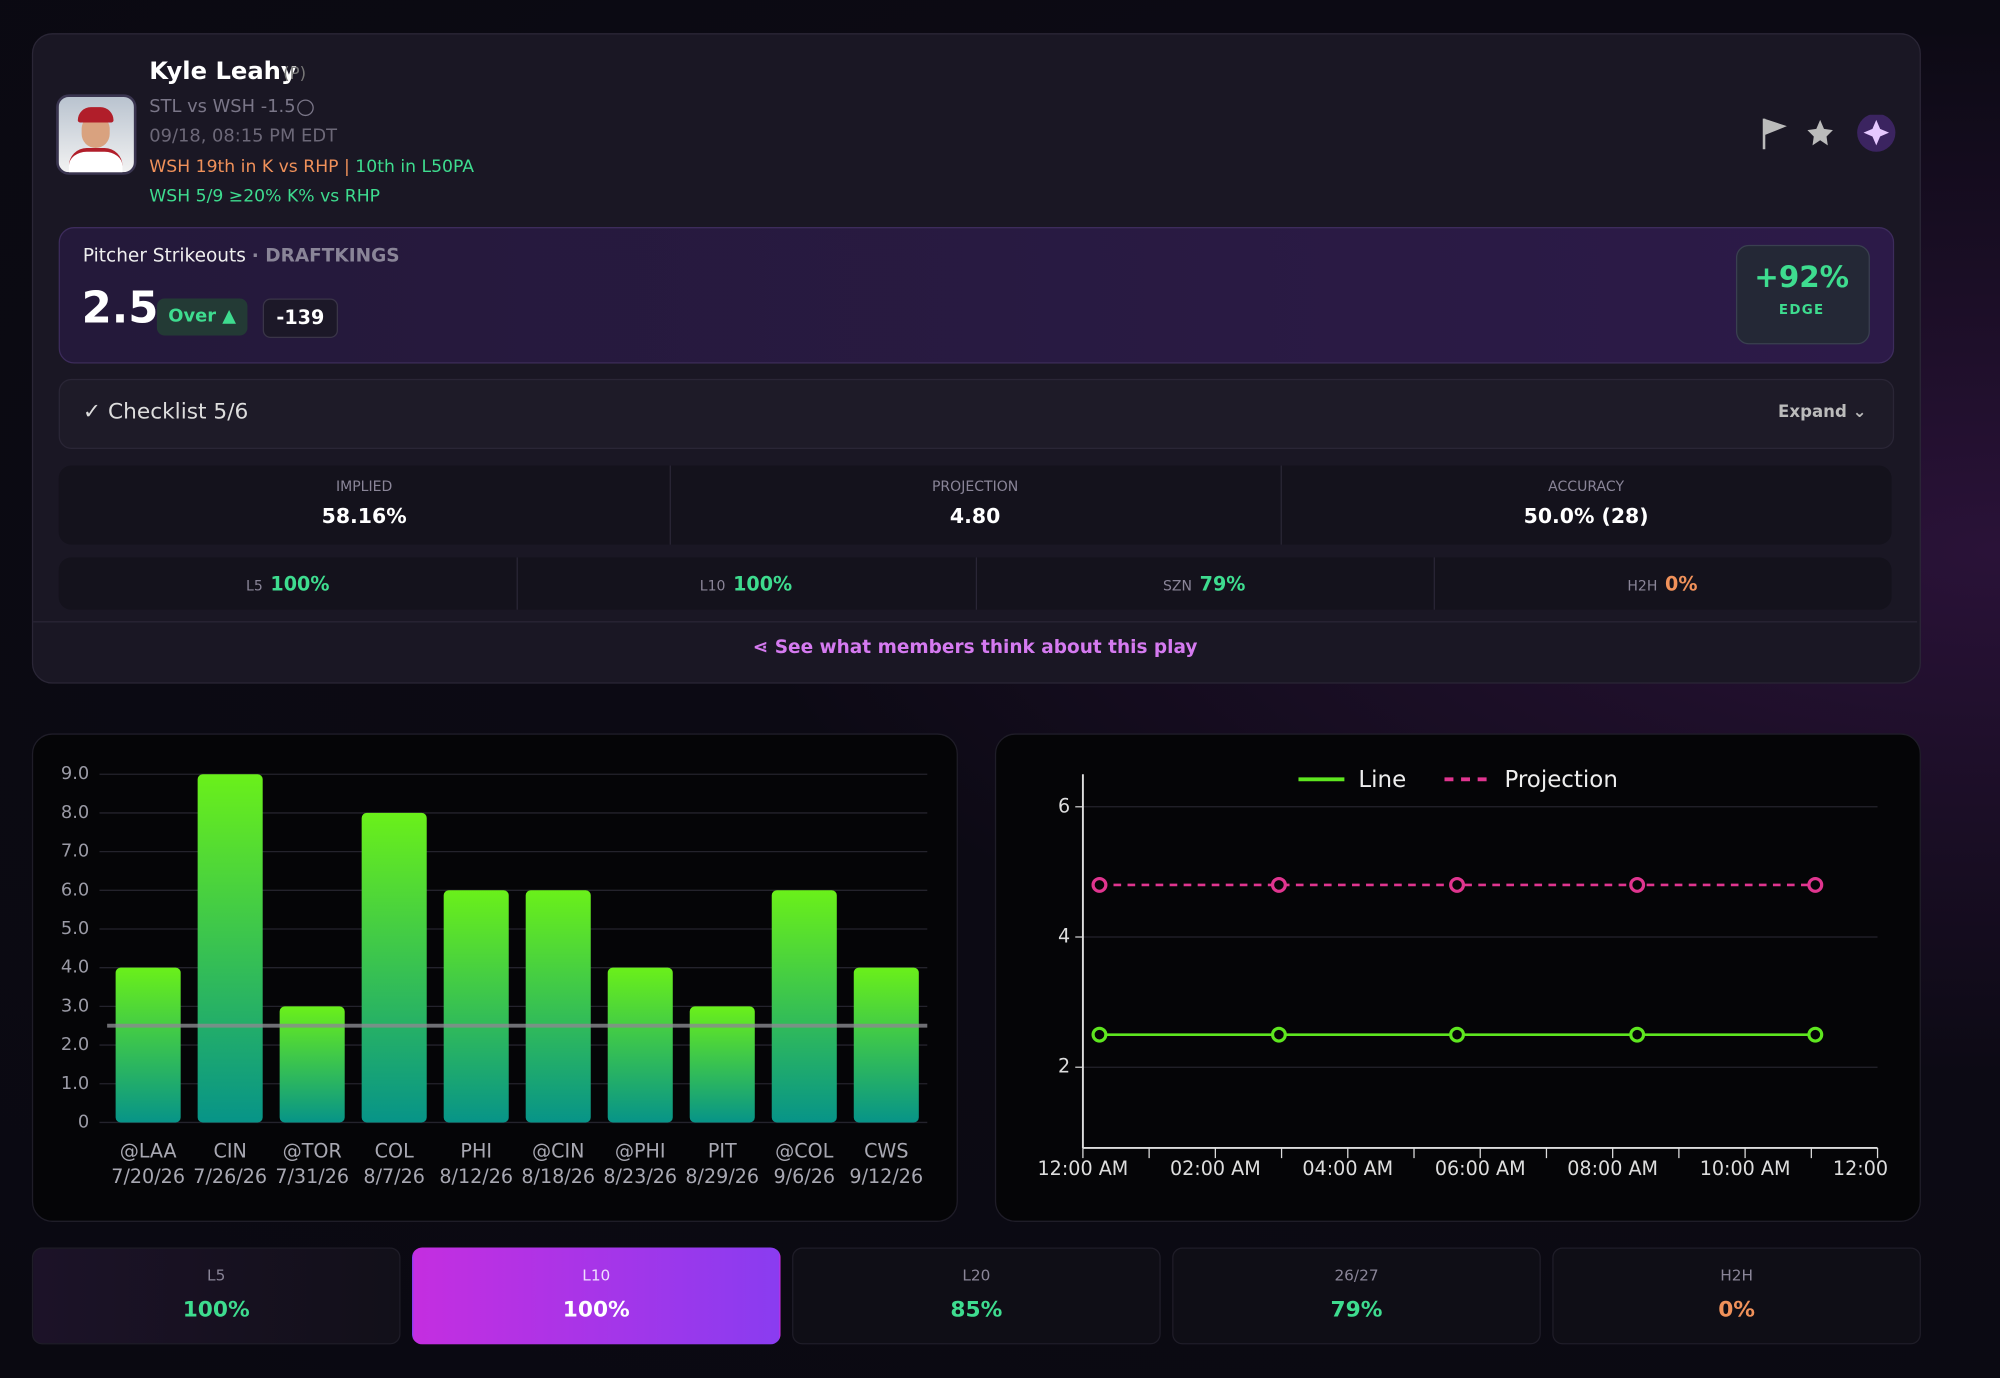 Image resolution: width=2000 pixels, height=1378 pixels. Describe the element at coordinates (1801, 310) in the screenshot. I see `edge-label: EDGE` at that location.